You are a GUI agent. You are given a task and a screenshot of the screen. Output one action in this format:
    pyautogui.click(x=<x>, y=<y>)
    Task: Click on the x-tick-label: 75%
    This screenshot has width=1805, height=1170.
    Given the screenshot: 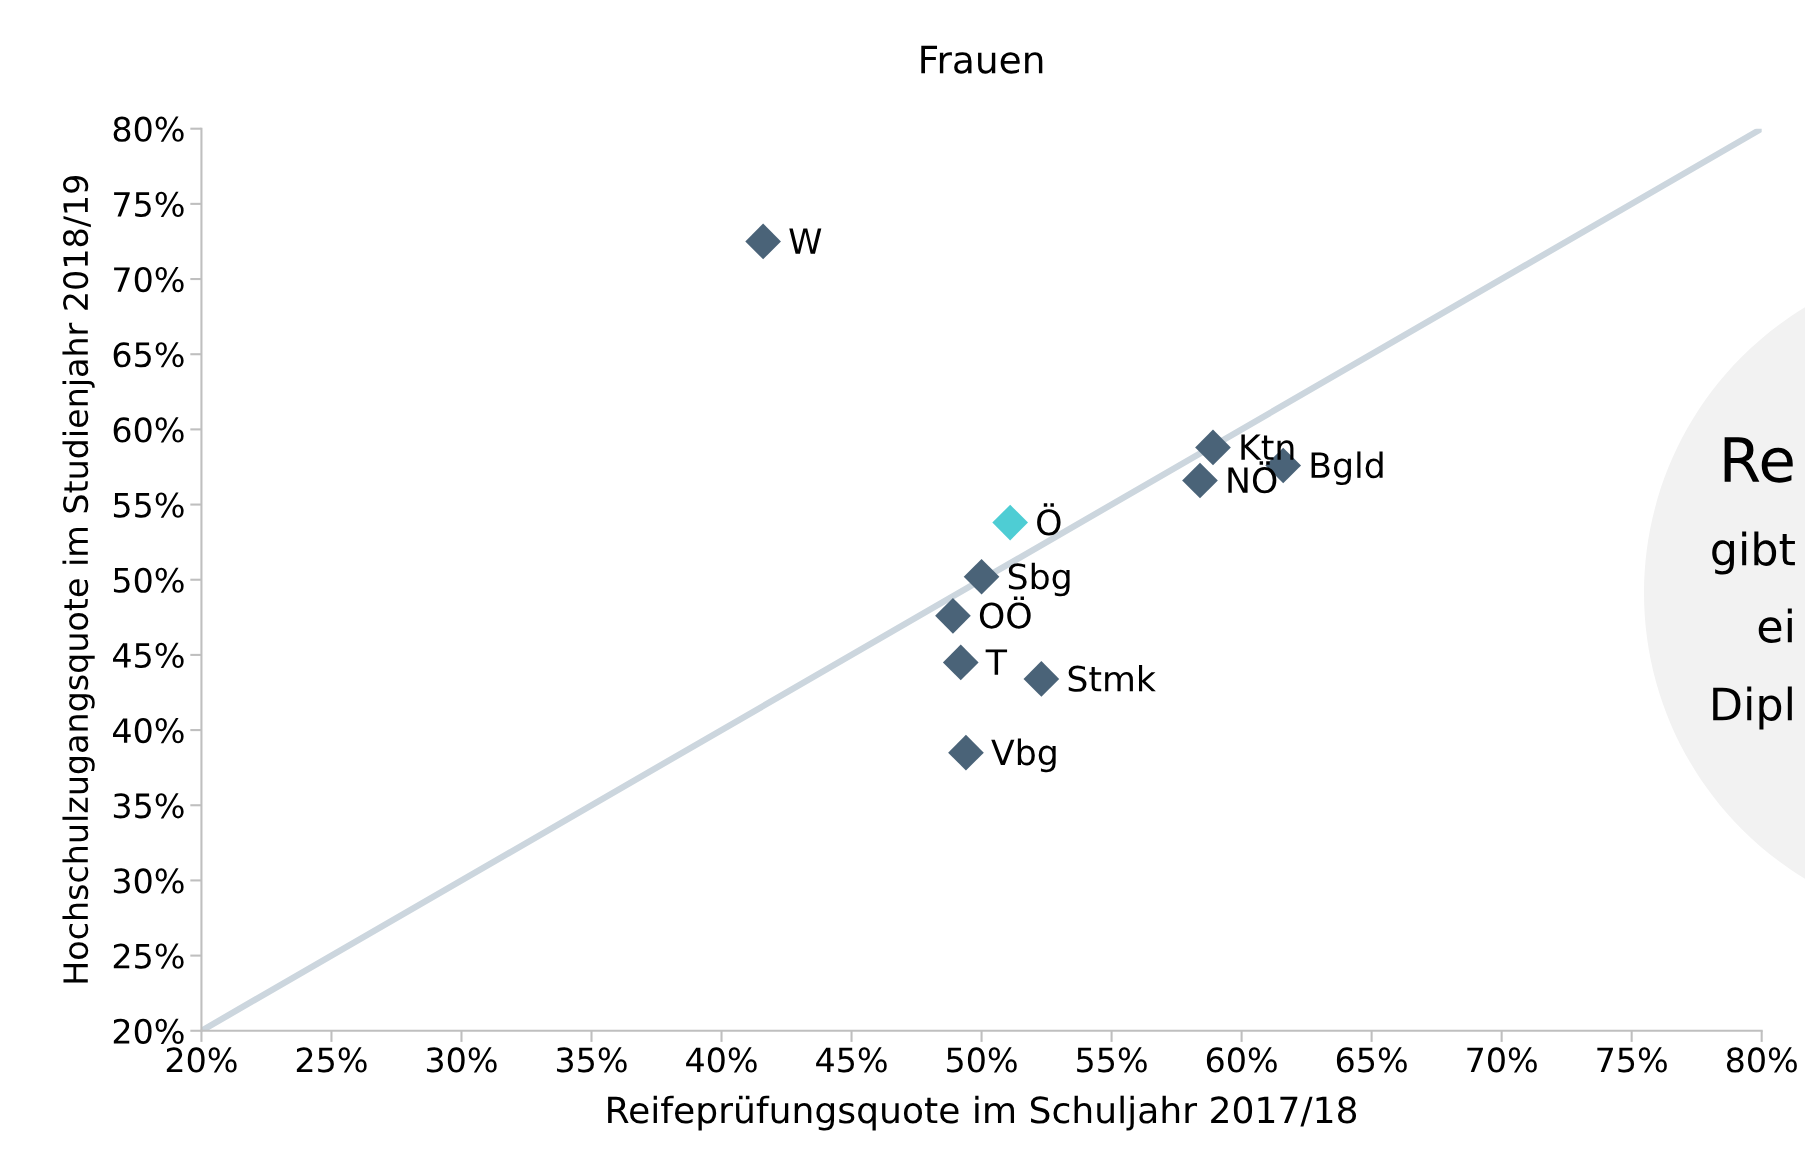 What is the action you would take?
    pyautogui.click(x=1632, y=1060)
    